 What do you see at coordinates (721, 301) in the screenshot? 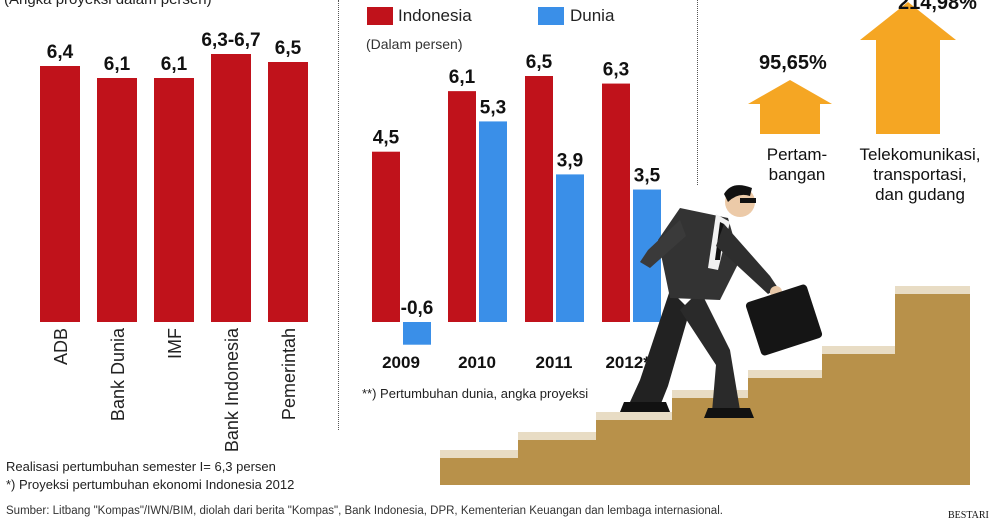
I see `businessman-icon` at bounding box center [721, 301].